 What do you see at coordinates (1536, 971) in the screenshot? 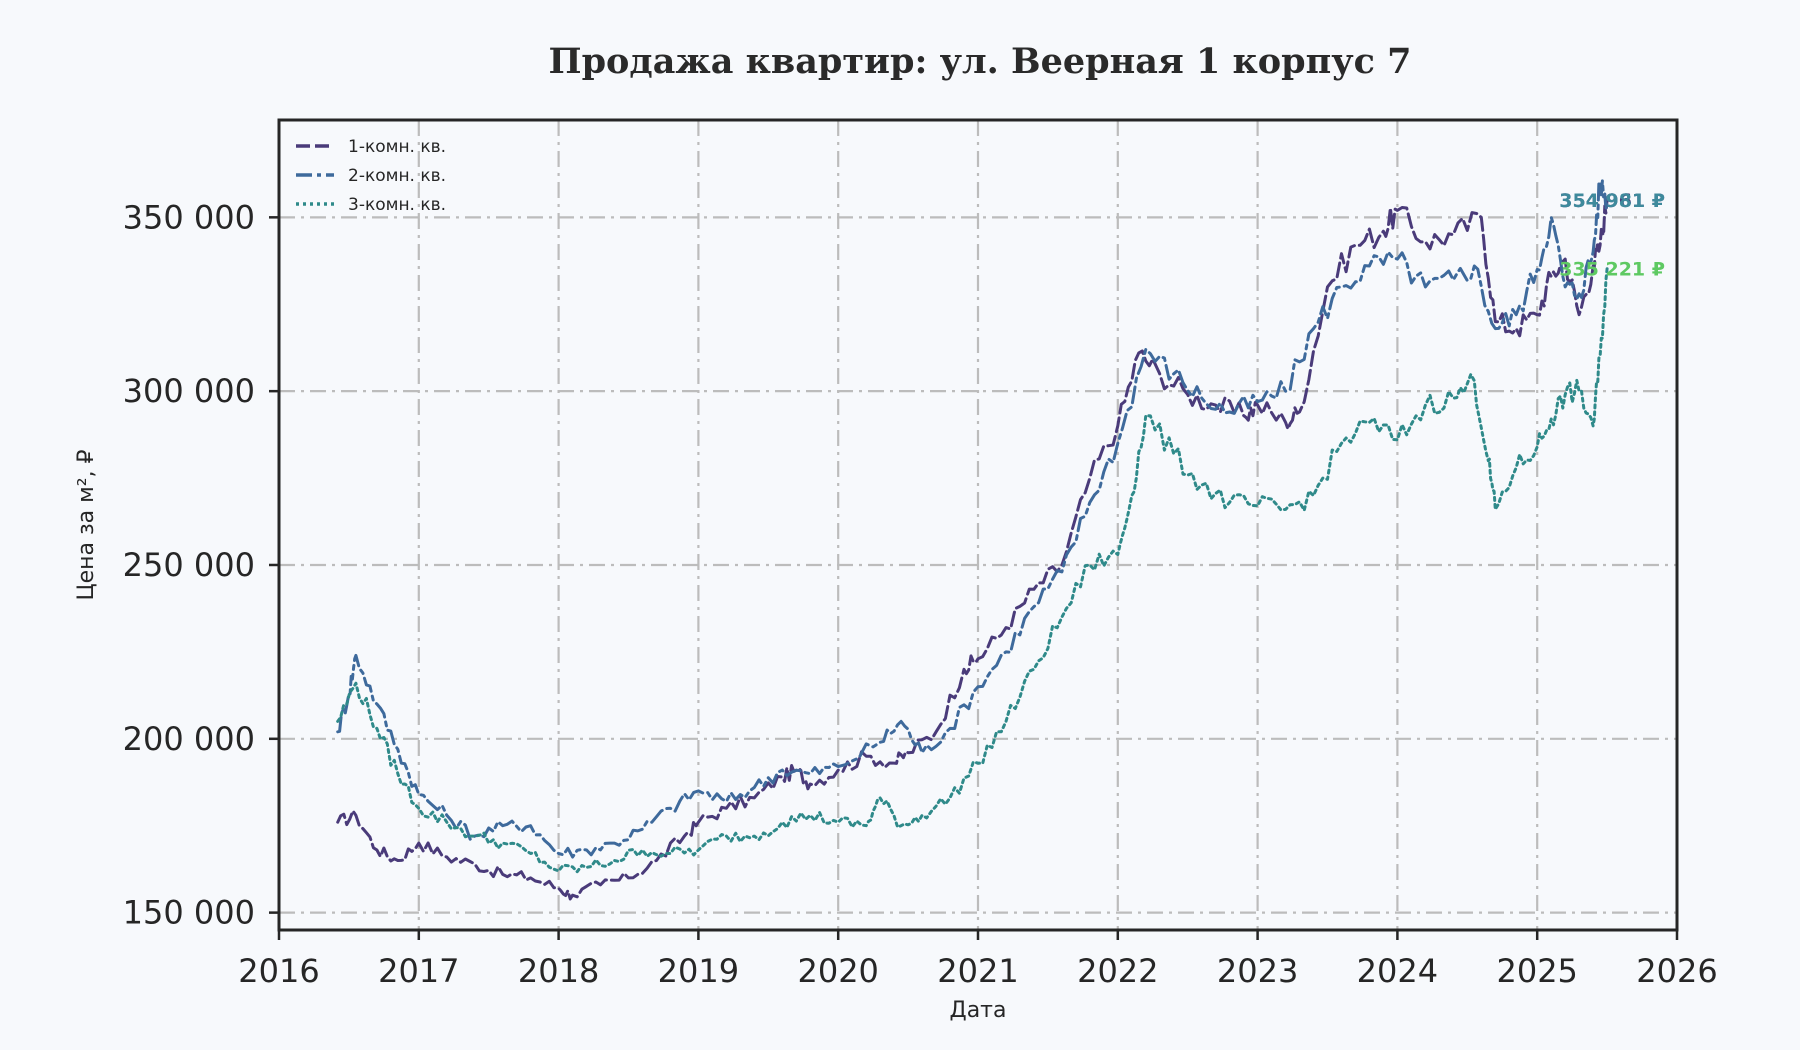
I see `x-tick-label: 2025` at bounding box center [1536, 971].